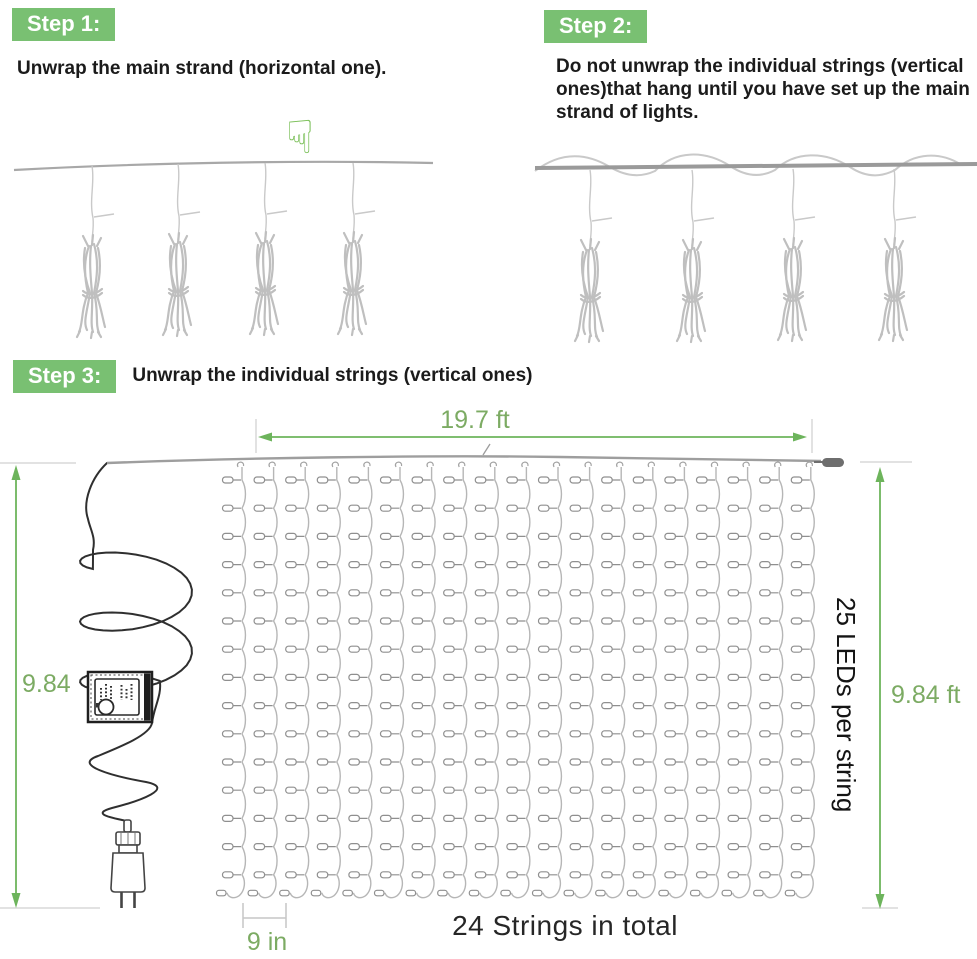 This screenshot has width=977, height=959. What do you see at coordinates (532, 437) in the screenshot?
I see `width-dimension-arrow` at bounding box center [532, 437].